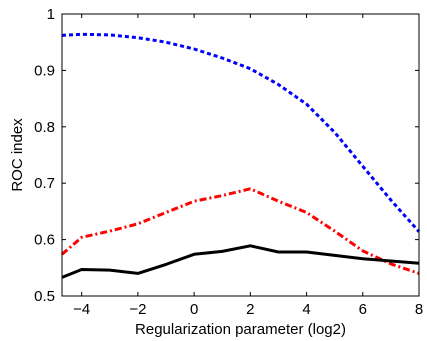  What do you see at coordinates (81, 309) in the screenshot?
I see `x-tick-label: −4` at bounding box center [81, 309].